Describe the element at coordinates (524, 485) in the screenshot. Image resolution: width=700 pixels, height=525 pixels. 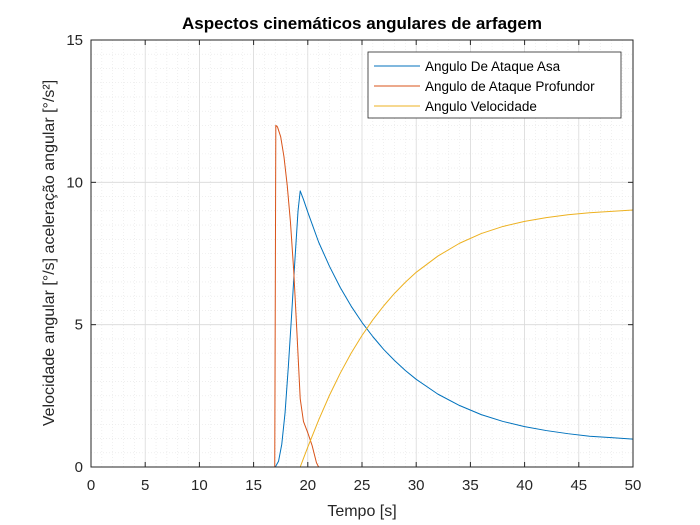
I see `x-tick-label: 40` at that location.